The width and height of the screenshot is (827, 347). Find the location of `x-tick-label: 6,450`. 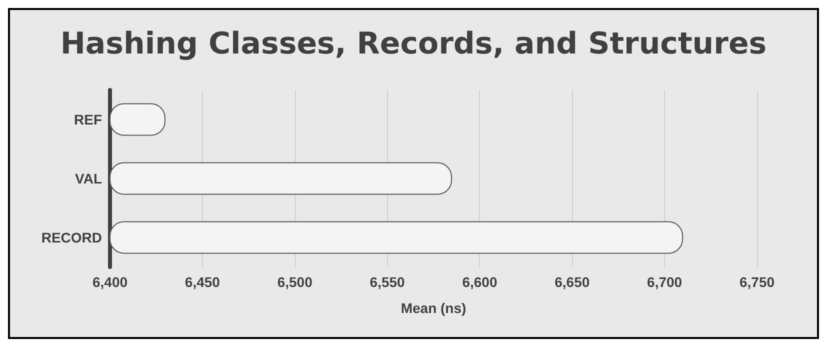

x-tick-label: 6,450 is located at coordinates (202, 282).